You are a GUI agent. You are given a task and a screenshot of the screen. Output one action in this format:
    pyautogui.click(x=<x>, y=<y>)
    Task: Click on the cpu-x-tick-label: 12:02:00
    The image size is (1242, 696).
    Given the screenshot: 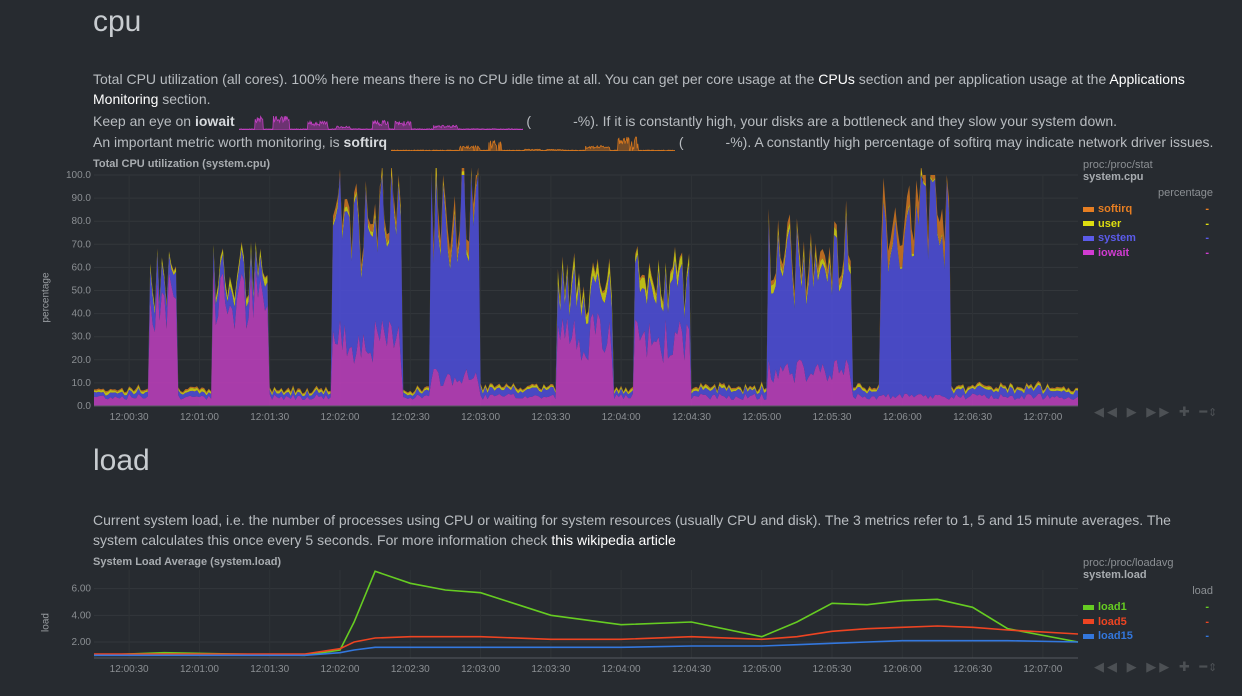 What is the action you would take?
    pyautogui.click(x=340, y=417)
    